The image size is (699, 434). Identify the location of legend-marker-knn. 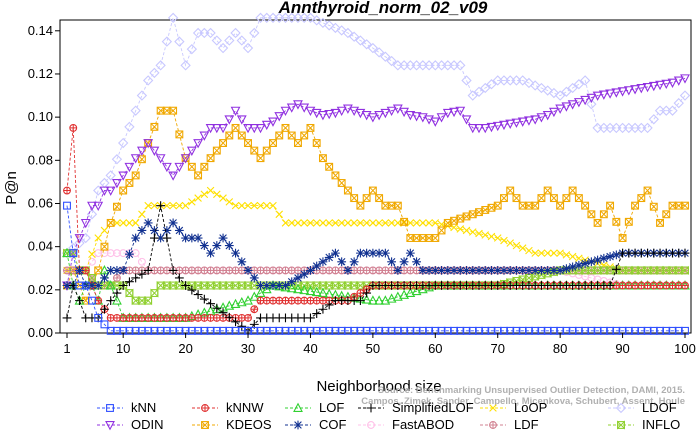
(110, 408).